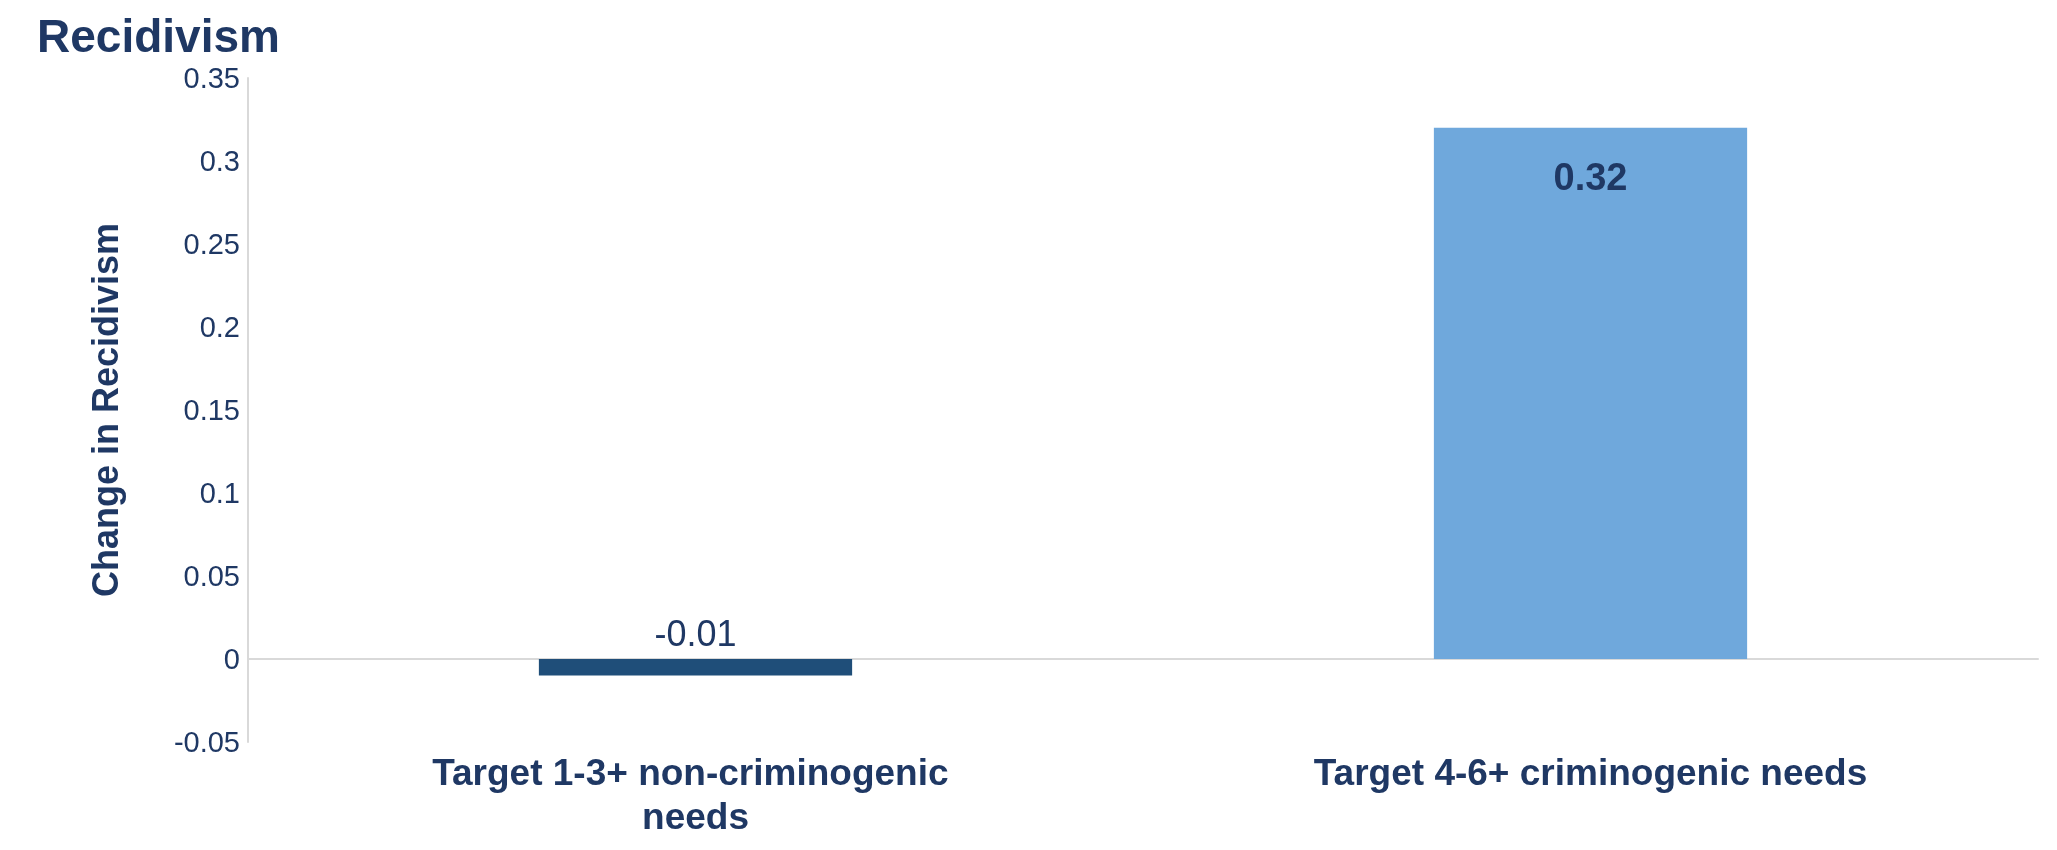 Image resolution: width=2057 pixels, height=850 pixels. Describe the element at coordinates (158, 36) in the screenshot. I see `chart-title: Recidivism` at that location.